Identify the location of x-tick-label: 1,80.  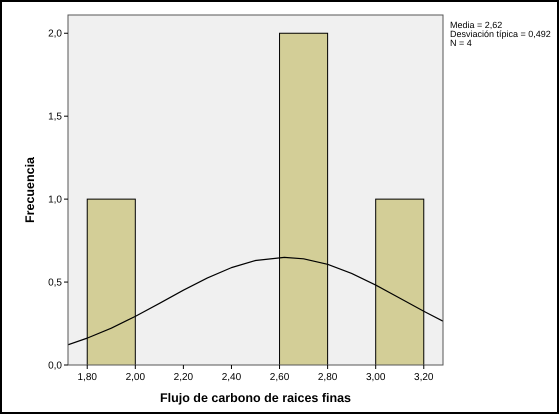
(87, 377).